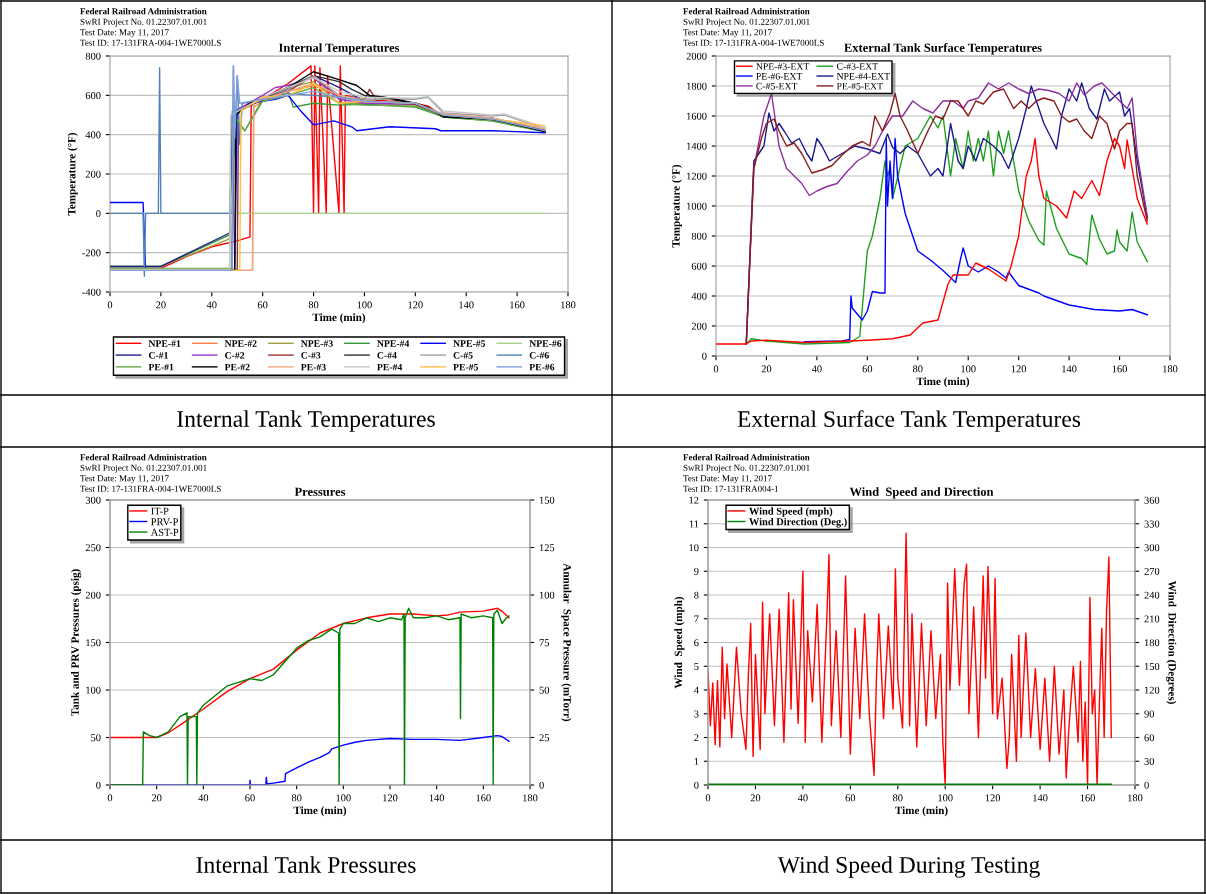 This screenshot has width=1206, height=894. What do you see at coordinates (96, 738) in the screenshot?
I see `y-tick-label: 50` at bounding box center [96, 738].